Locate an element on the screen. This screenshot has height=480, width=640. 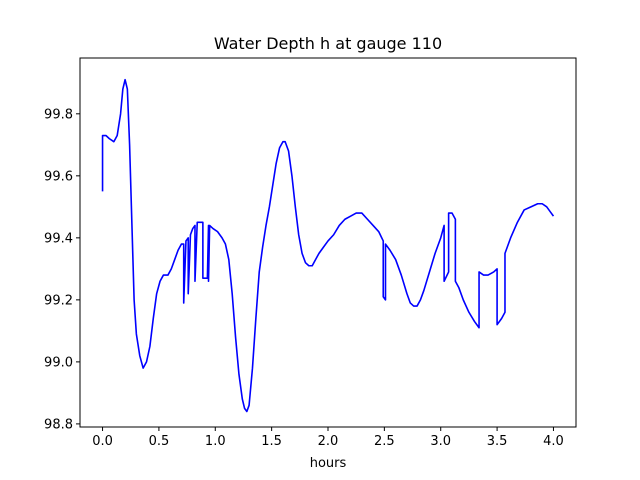
x-axis-label: hours is located at coordinates (328, 463).